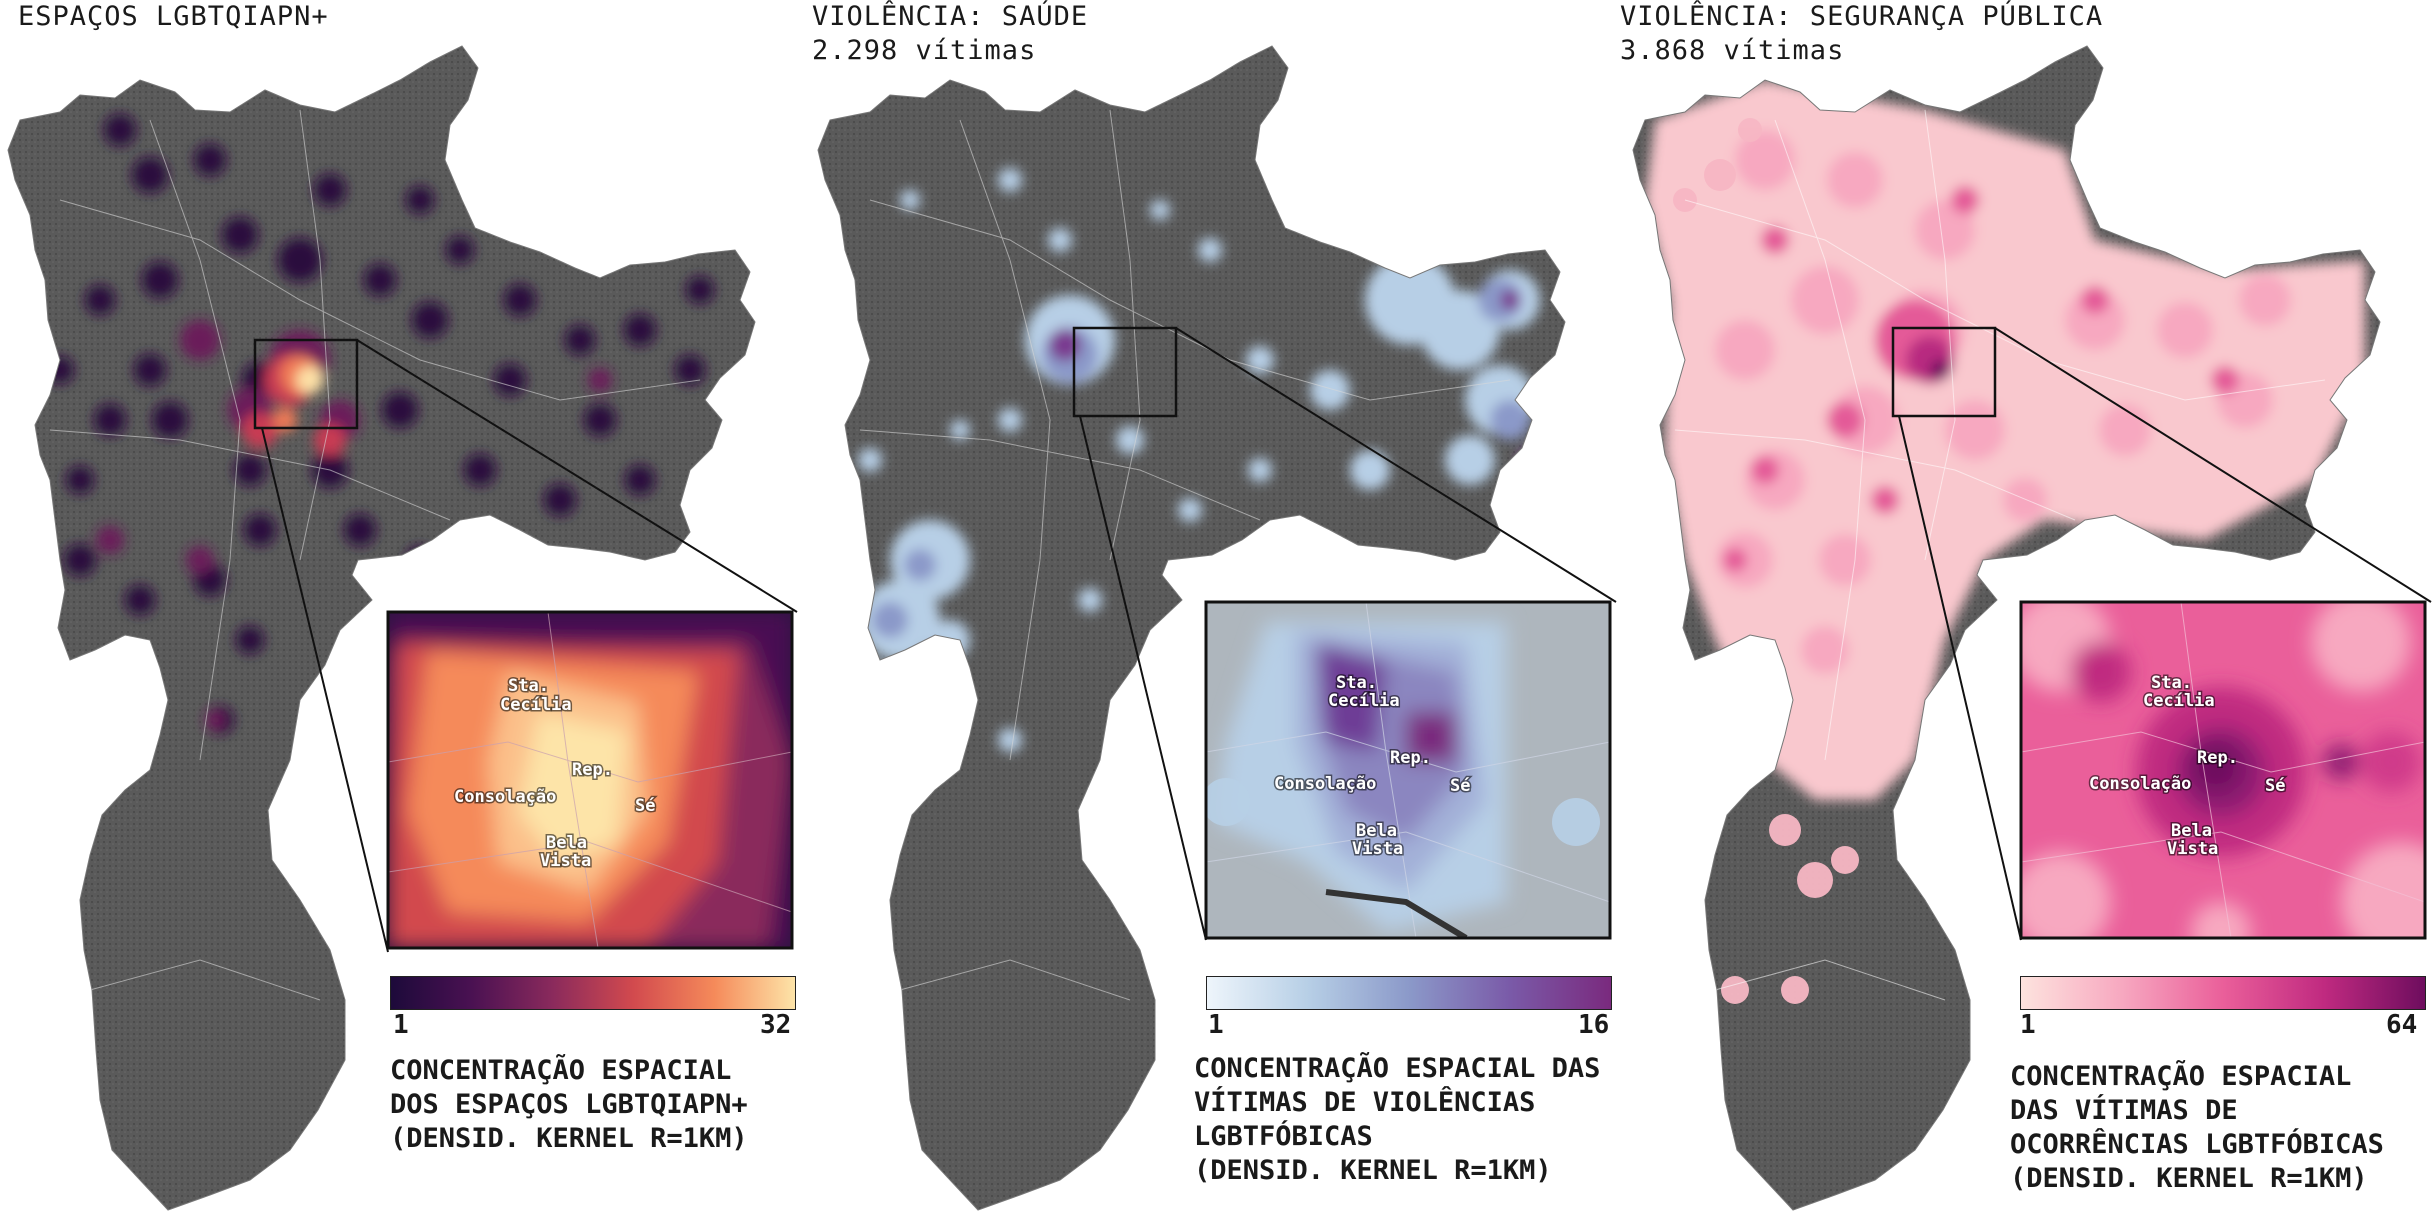 The image size is (2436, 1221). What do you see at coordinates (2197, 1144) in the screenshot?
I see `caption-line: OCORRÊNCIAS LGBTFÓBICAS` at bounding box center [2197, 1144].